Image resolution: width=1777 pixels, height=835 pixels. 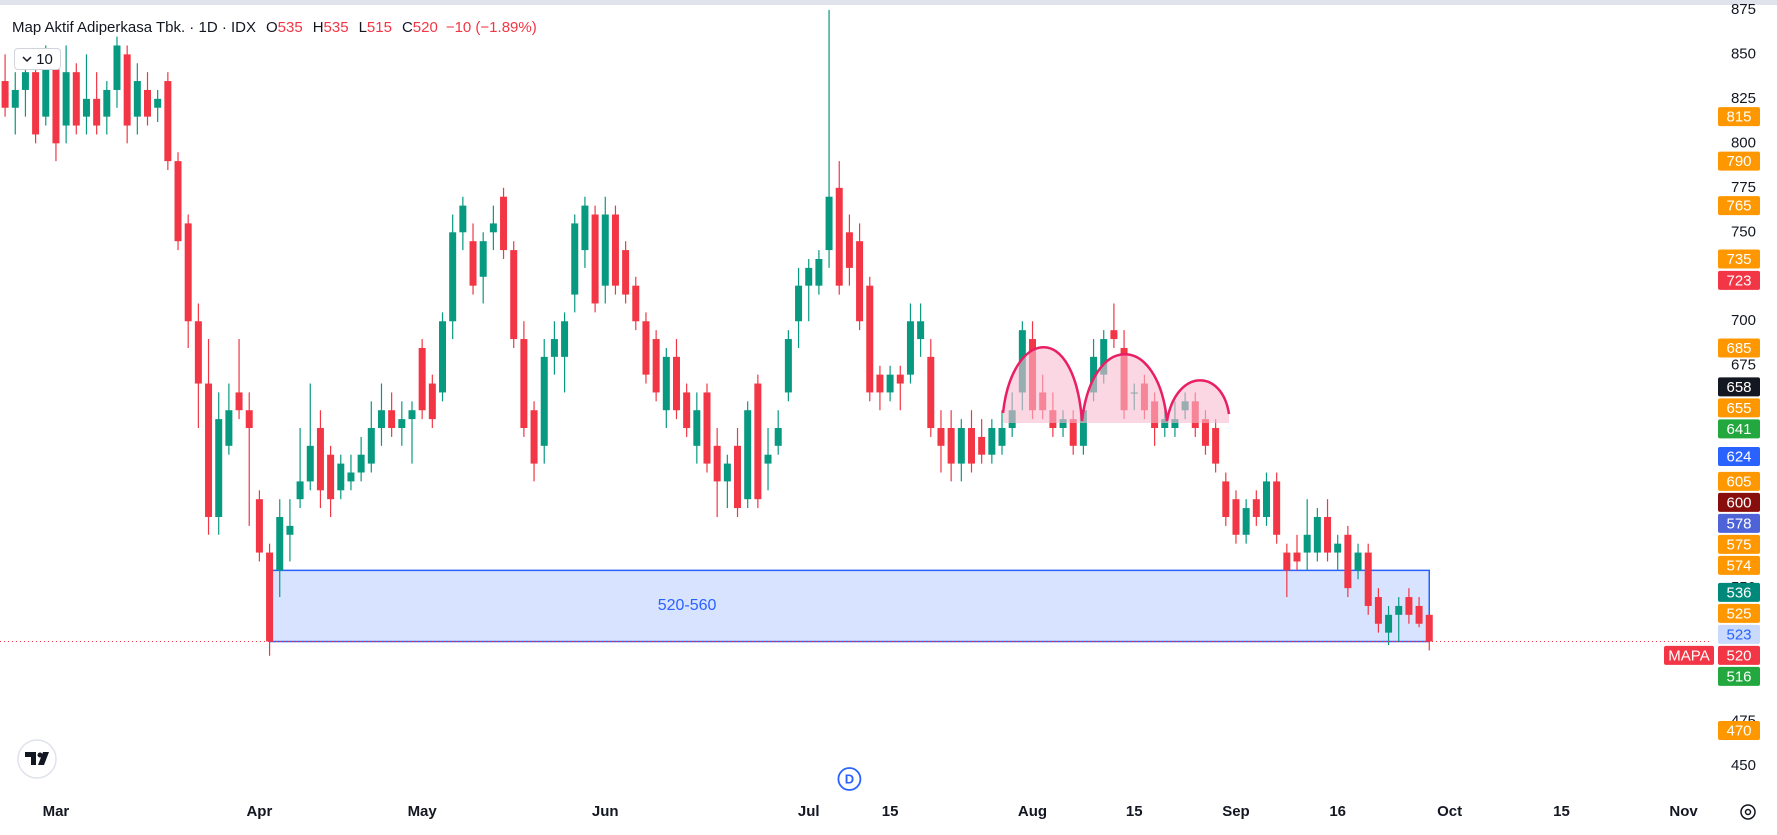 What do you see at coordinates (1449, 811) in the screenshot?
I see `x-tick-label: Oct` at bounding box center [1449, 811].